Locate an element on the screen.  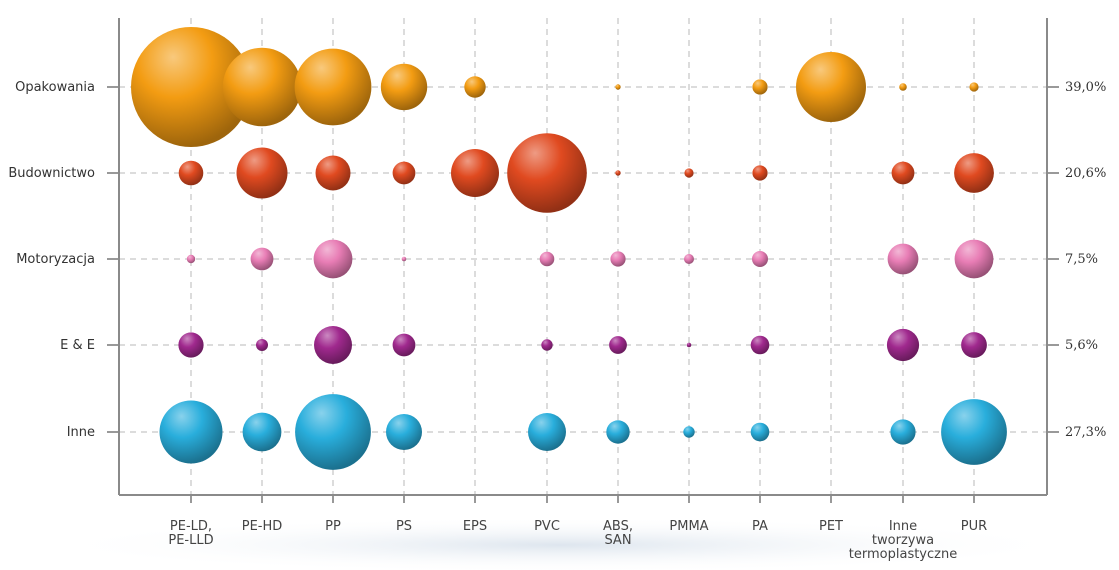
x-tick-label: PMMA is located at coordinates (688, 526).